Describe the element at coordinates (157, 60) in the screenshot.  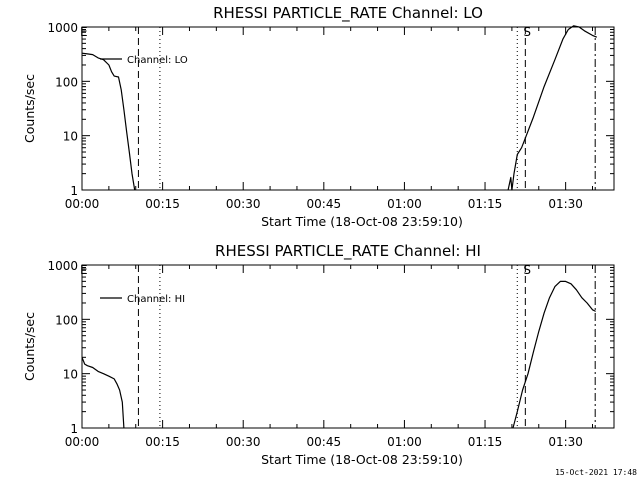
I see `legend-label: Channel: LO` at that location.